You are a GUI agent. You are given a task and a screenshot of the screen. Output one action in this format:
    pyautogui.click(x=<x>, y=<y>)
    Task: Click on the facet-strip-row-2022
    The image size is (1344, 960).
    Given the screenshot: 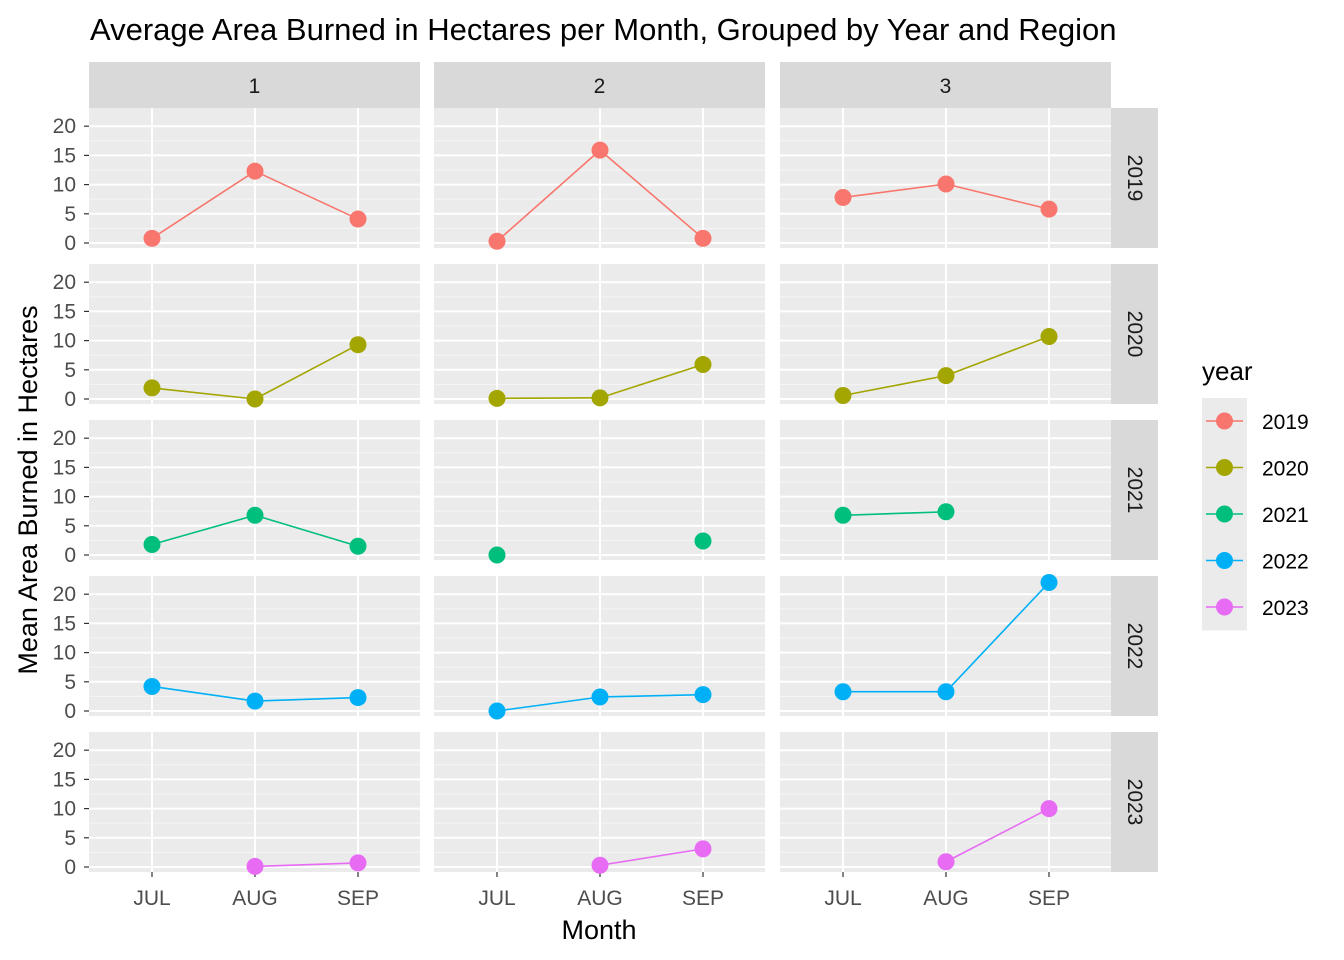 What is the action you would take?
    pyautogui.click(x=1134, y=646)
    